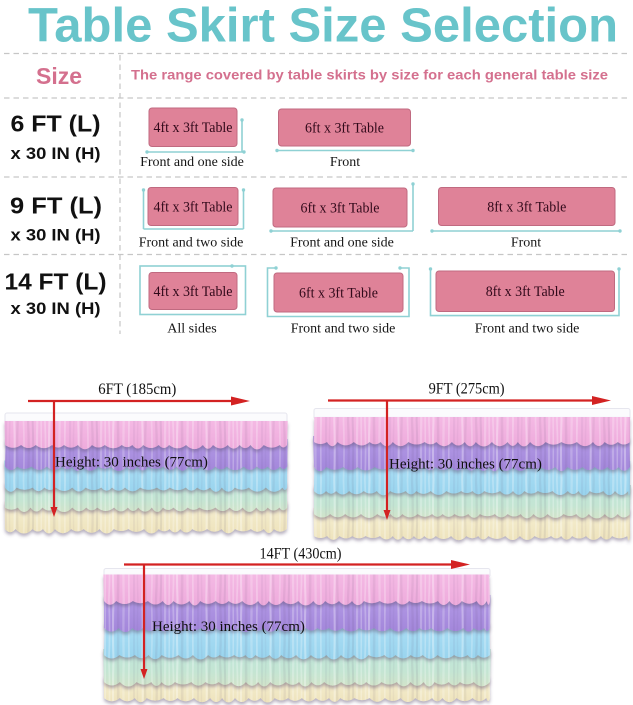 This screenshot has width=633, height=705. Describe the element at coordinates (191, 329) in the screenshot. I see `svg-text: All sides` at that location.